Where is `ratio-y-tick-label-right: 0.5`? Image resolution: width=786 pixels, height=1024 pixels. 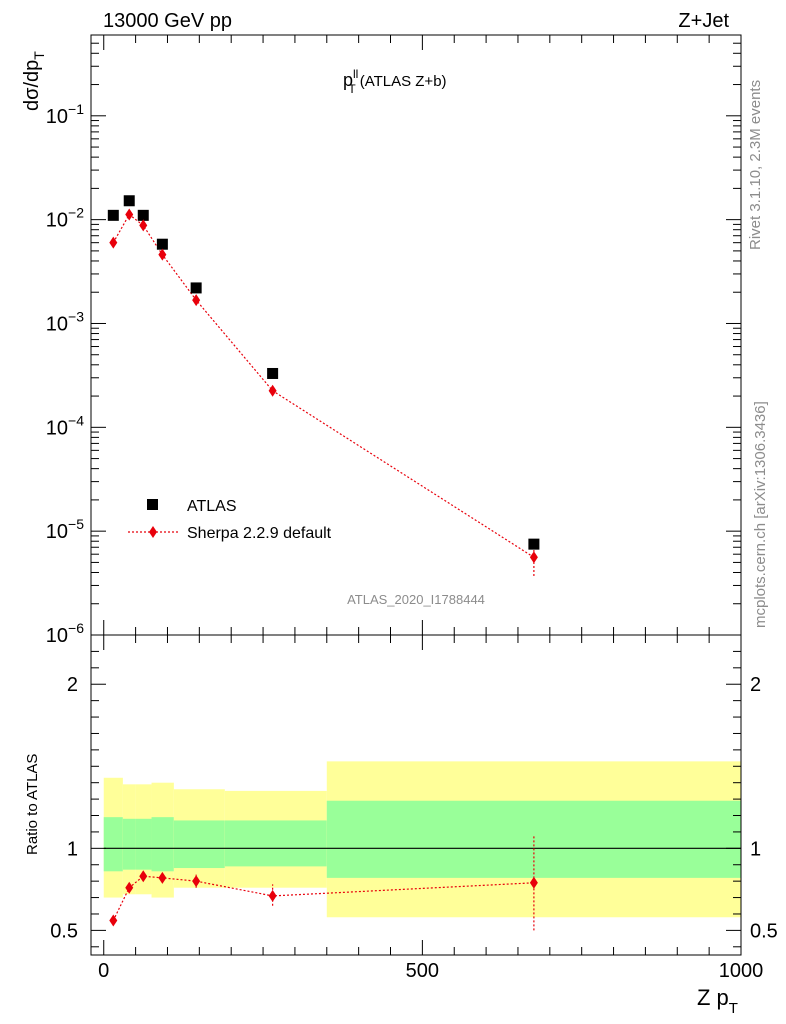 ratio-y-tick-label-right: 0.5 is located at coordinates (764, 931).